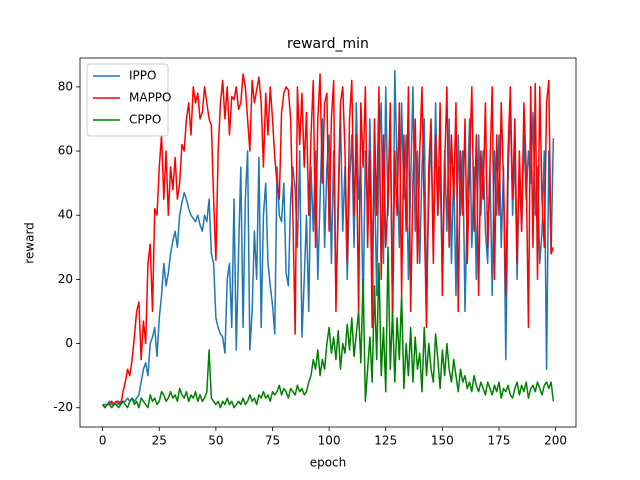 This screenshot has height=480, width=640. I want to click on y-tick-label: 40, so click(65, 215).